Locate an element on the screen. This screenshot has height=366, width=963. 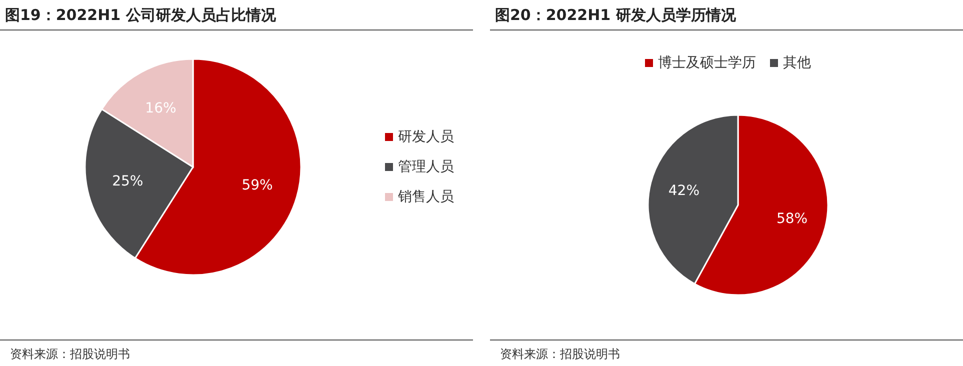
data-label: 25% is located at coordinates (128, 182).